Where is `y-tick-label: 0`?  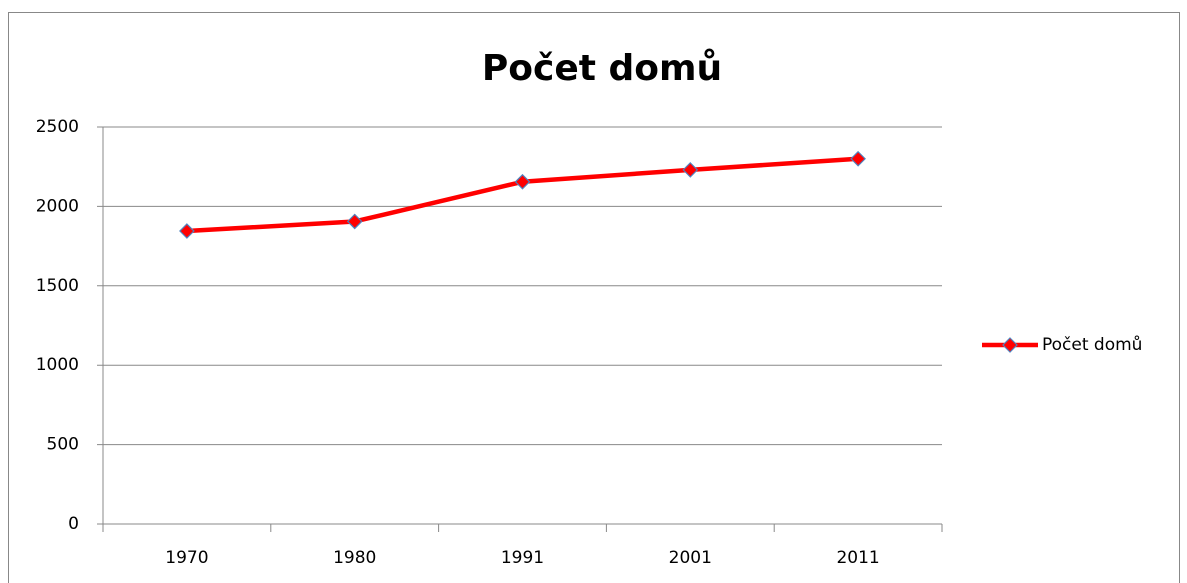
y-tick-label: 0 is located at coordinates (73, 524).